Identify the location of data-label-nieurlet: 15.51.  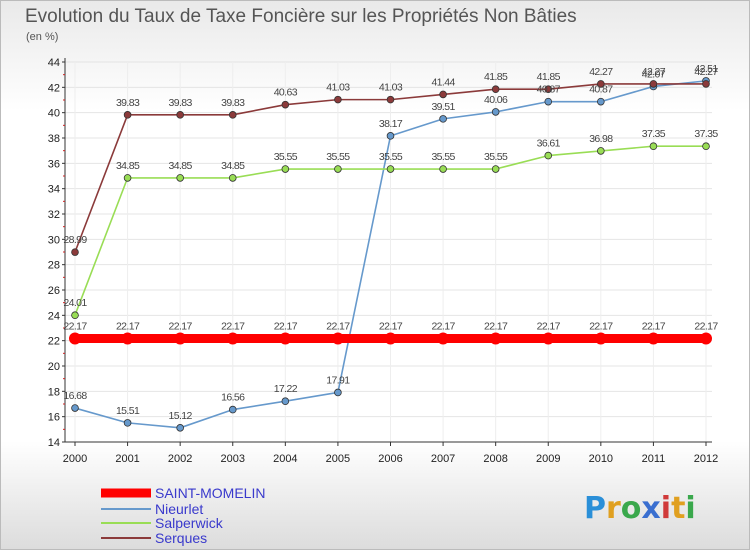
(128, 411).